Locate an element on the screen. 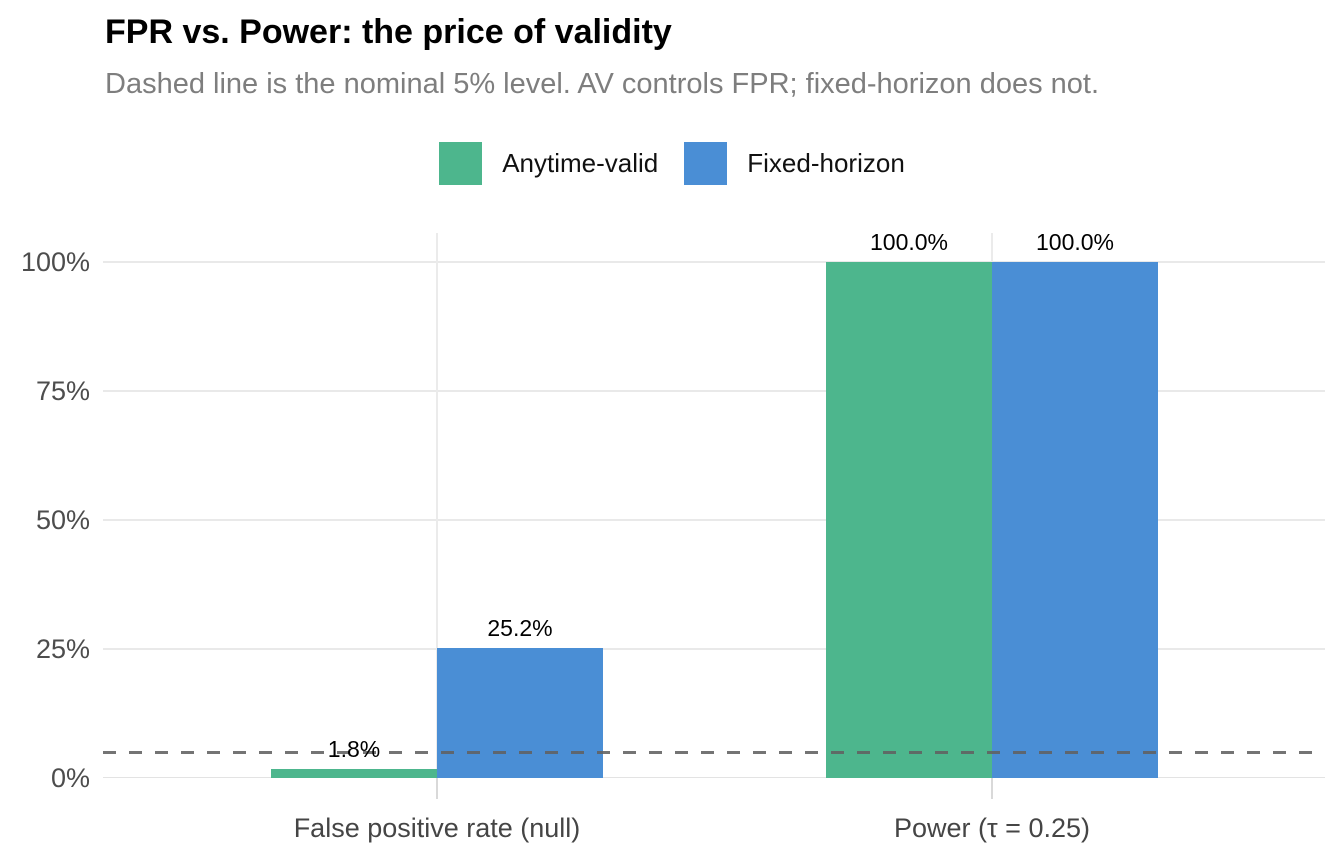 Image resolution: width=1344 pixels, height=864 pixels. legend-swatch-fixed-horizon is located at coordinates (706, 163).